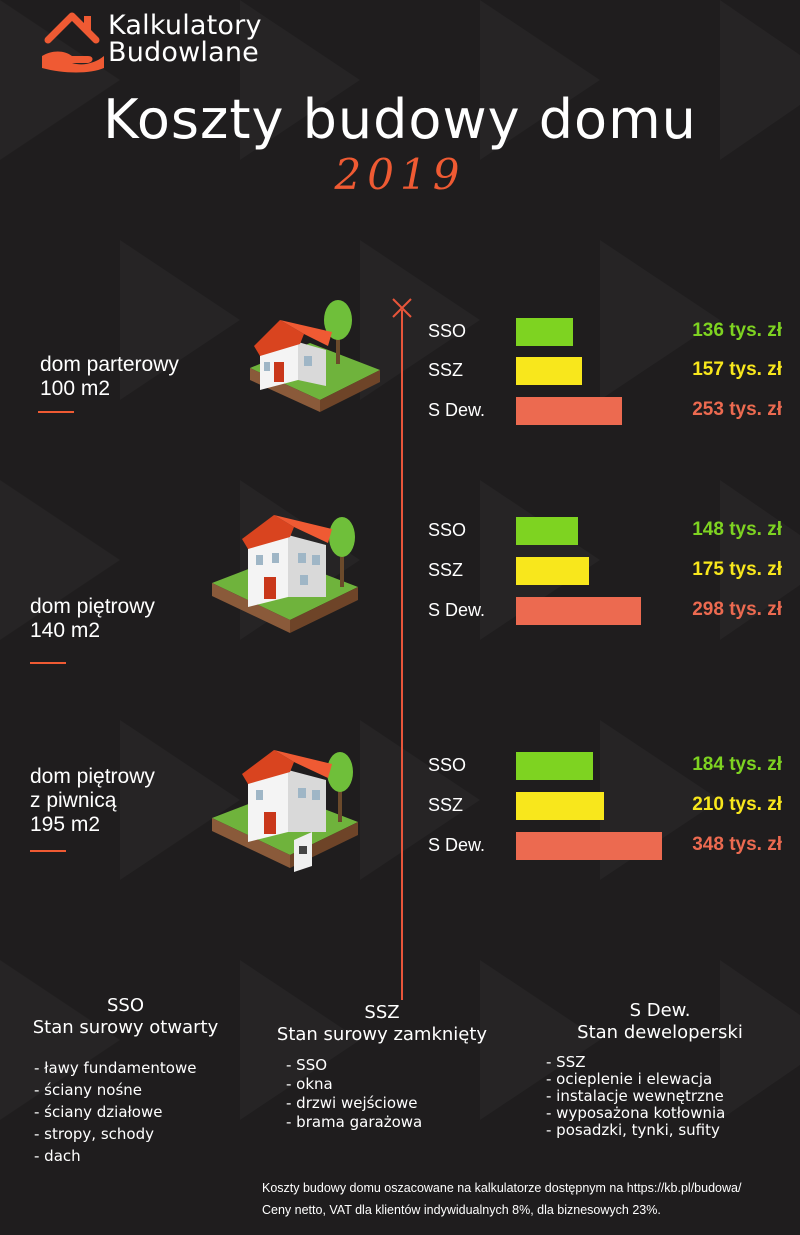  What do you see at coordinates (354, 1122) in the screenshot?
I see `list-item: - brama garażowa` at bounding box center [354, 1122].